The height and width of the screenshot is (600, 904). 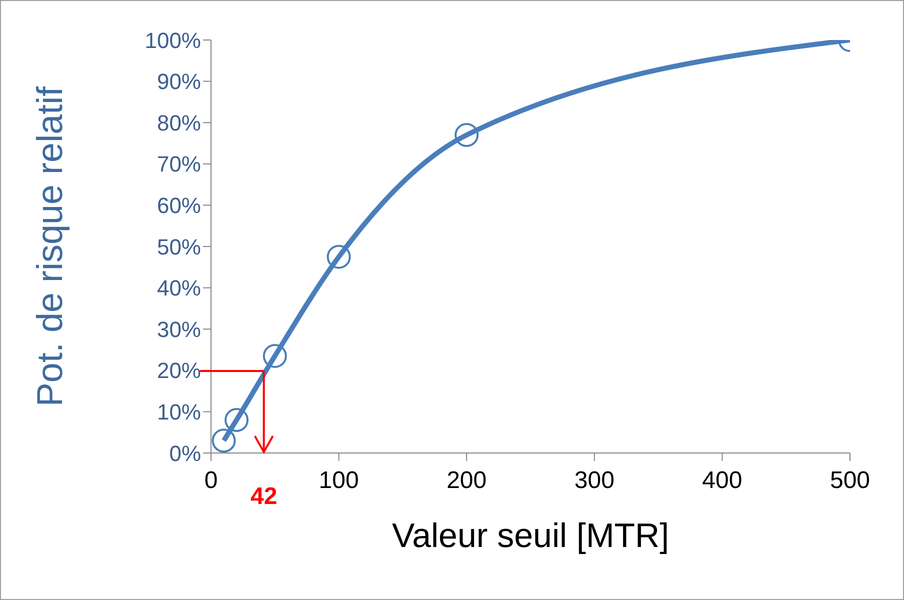 What do you see at coordinates (178, 205) in the screenshot?
I see `y-tick-label: 60%` at bounding box center [178, 205].